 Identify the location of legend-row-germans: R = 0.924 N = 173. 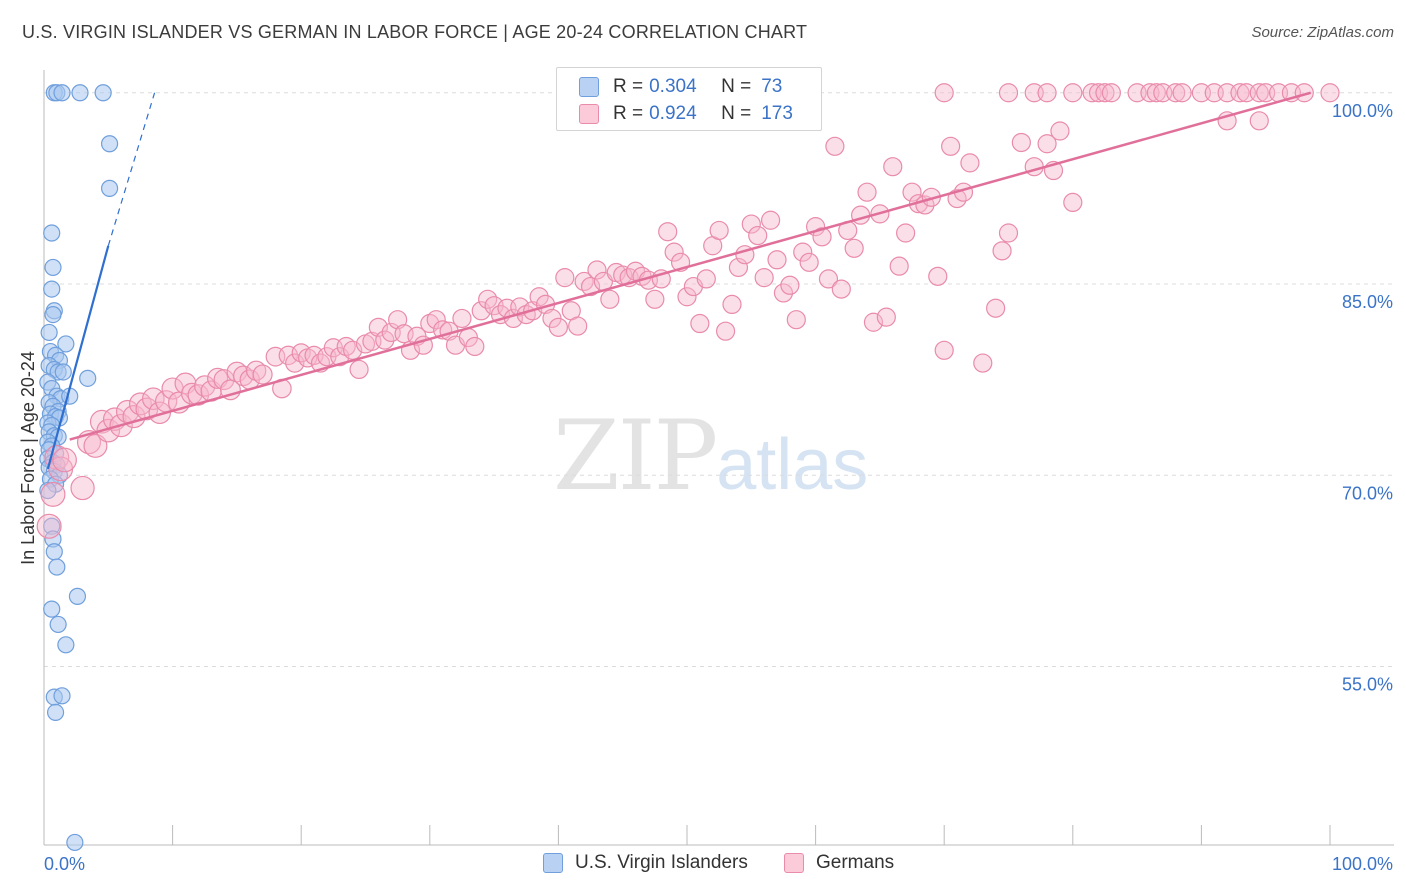
(686, 114).